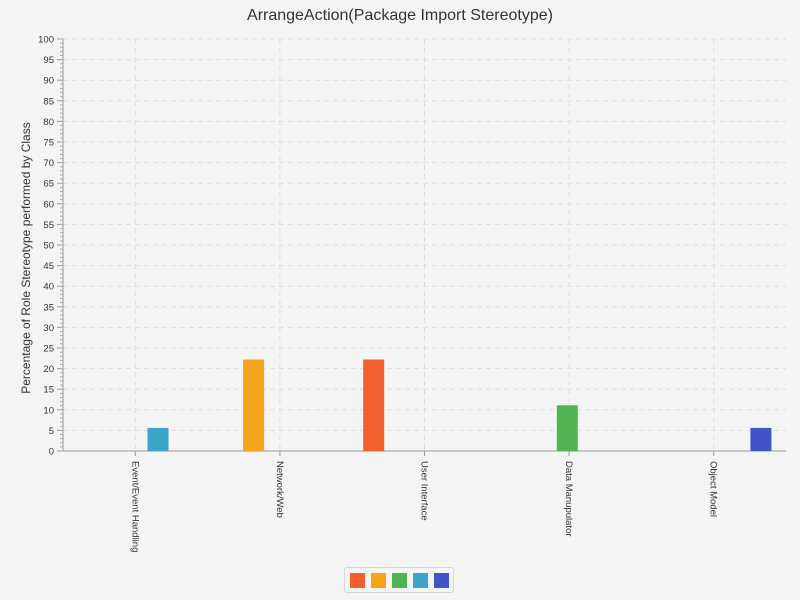 This screenshot has height=600, width=800. I want to click on x-tick-label: Data Manupulator, so click(568, 499).